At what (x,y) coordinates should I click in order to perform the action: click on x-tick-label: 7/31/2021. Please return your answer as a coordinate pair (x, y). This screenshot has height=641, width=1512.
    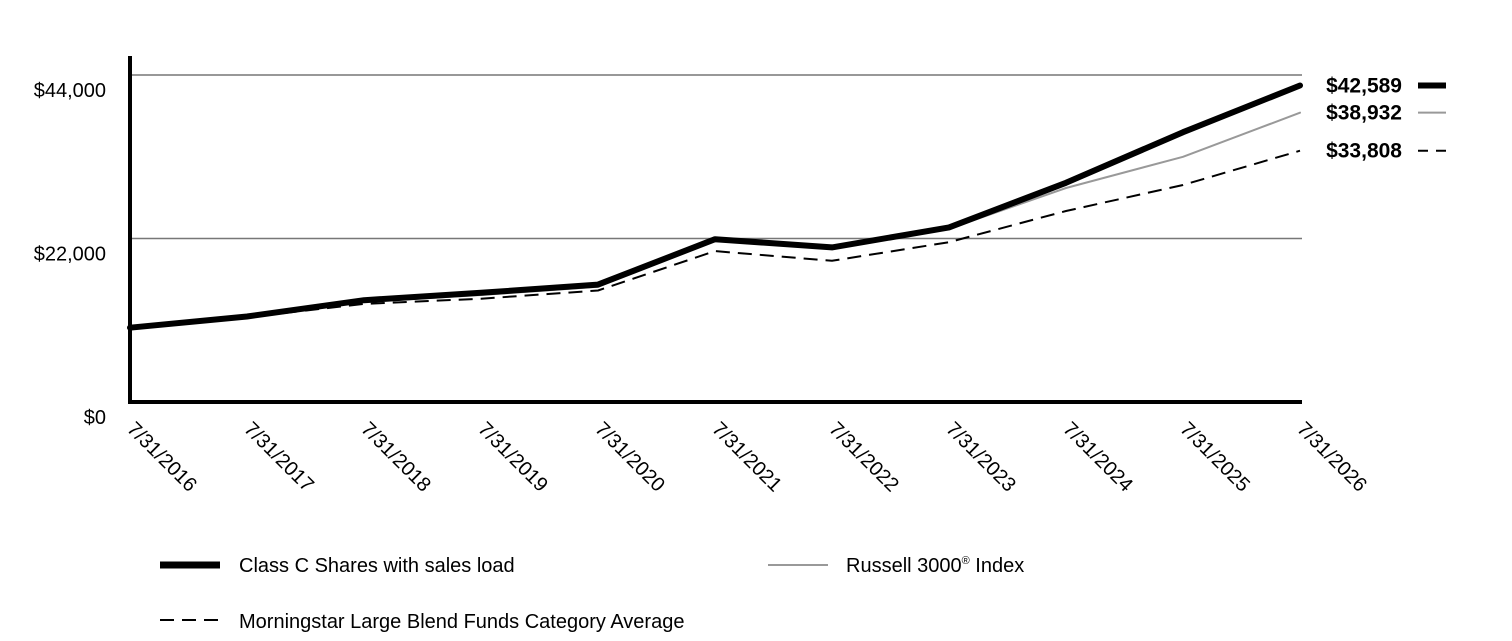
    Looking at the image, I should click on (746, 457).